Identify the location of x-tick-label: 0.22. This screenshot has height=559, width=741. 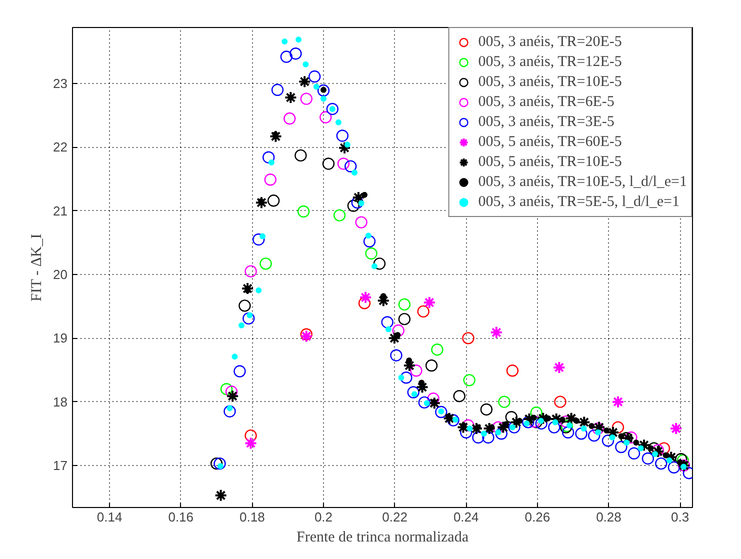
(395, 517).